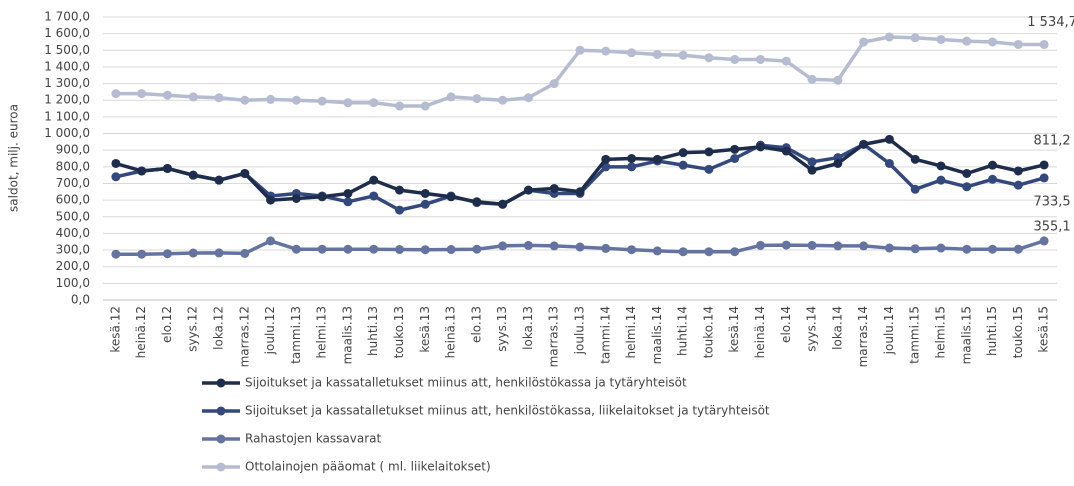 This screenshot has height=486, width=1074. I want to click on x-tick-label: maalis.13, so click(347, 335).